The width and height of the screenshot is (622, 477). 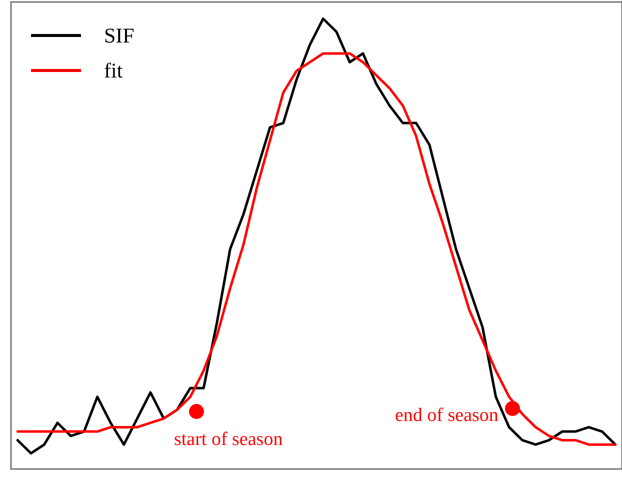 What do you see at coordinates (446, 415) in the screenshot?
I see `annotation: end of season` at bounding box center [446, 415].